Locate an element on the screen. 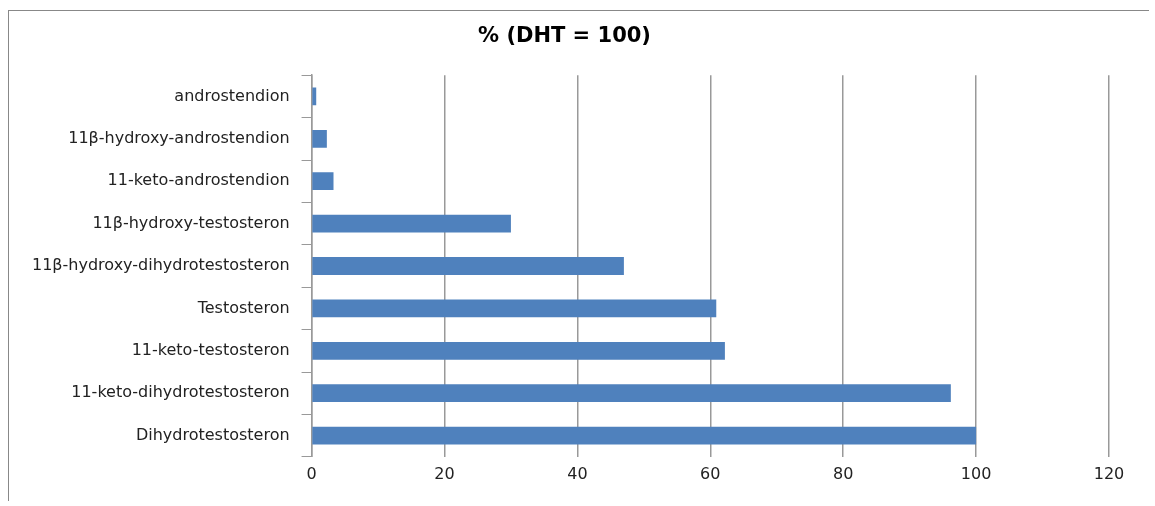  x-tick-label: 80 is located at coordinates (843, 473).